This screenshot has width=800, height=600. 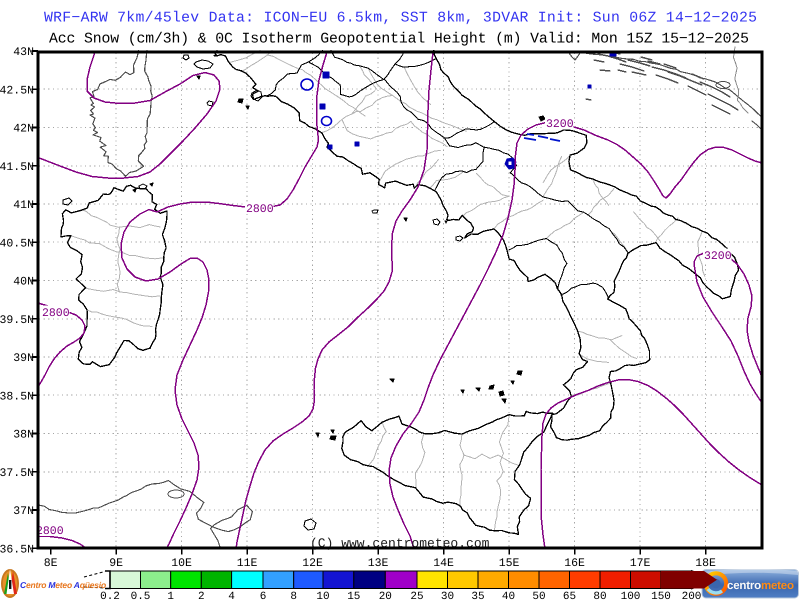 I want to click on svg-text: centrometeo, so click(x=760, y=586).